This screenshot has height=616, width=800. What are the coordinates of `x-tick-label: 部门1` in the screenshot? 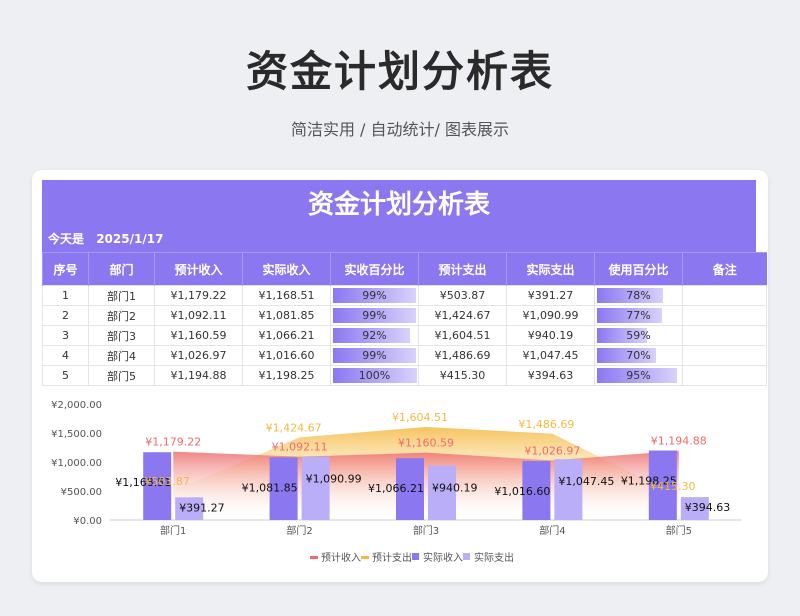 It's located at (173, 530).